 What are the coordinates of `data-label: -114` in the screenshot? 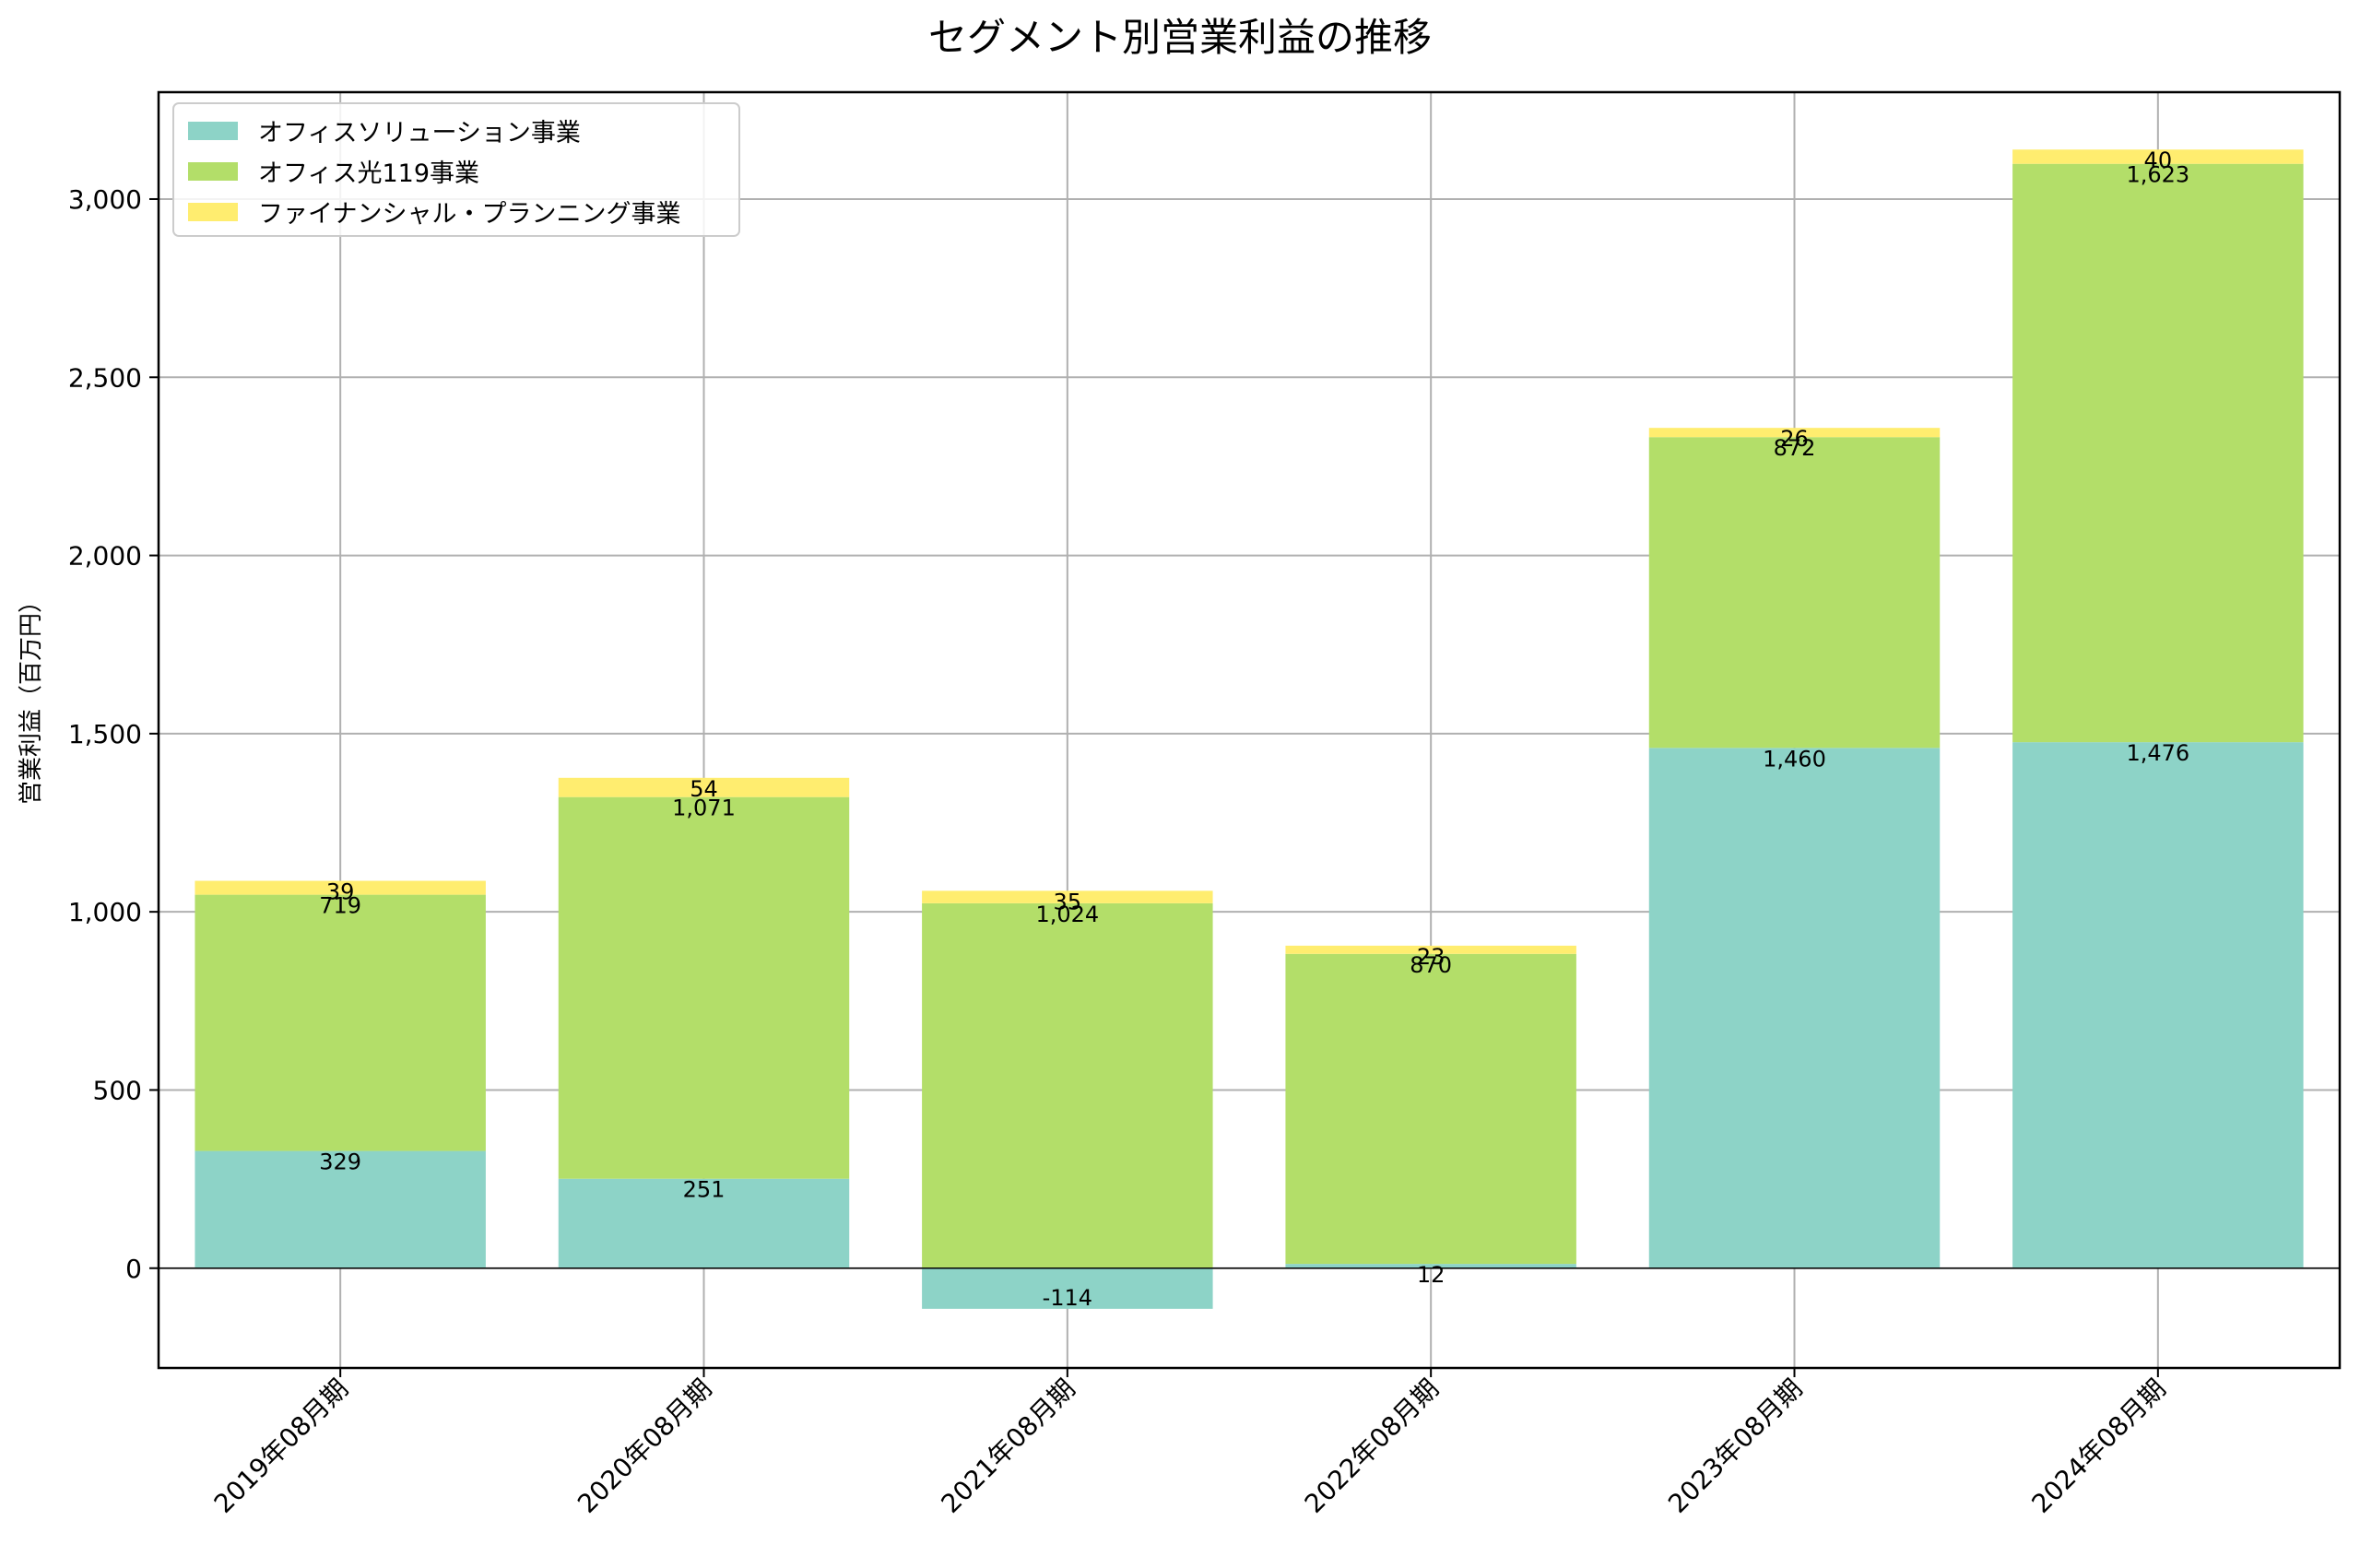 It's located at (1067, 1298).